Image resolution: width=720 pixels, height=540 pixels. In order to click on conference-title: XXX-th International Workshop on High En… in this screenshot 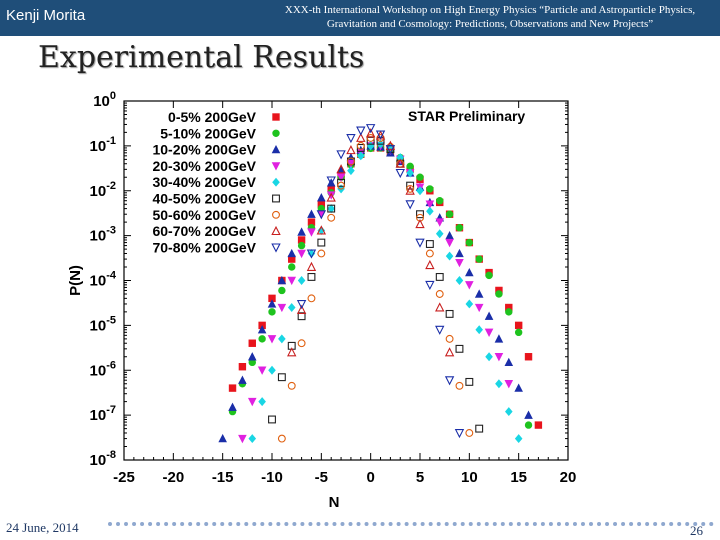, I will do `click(490, 17)`.